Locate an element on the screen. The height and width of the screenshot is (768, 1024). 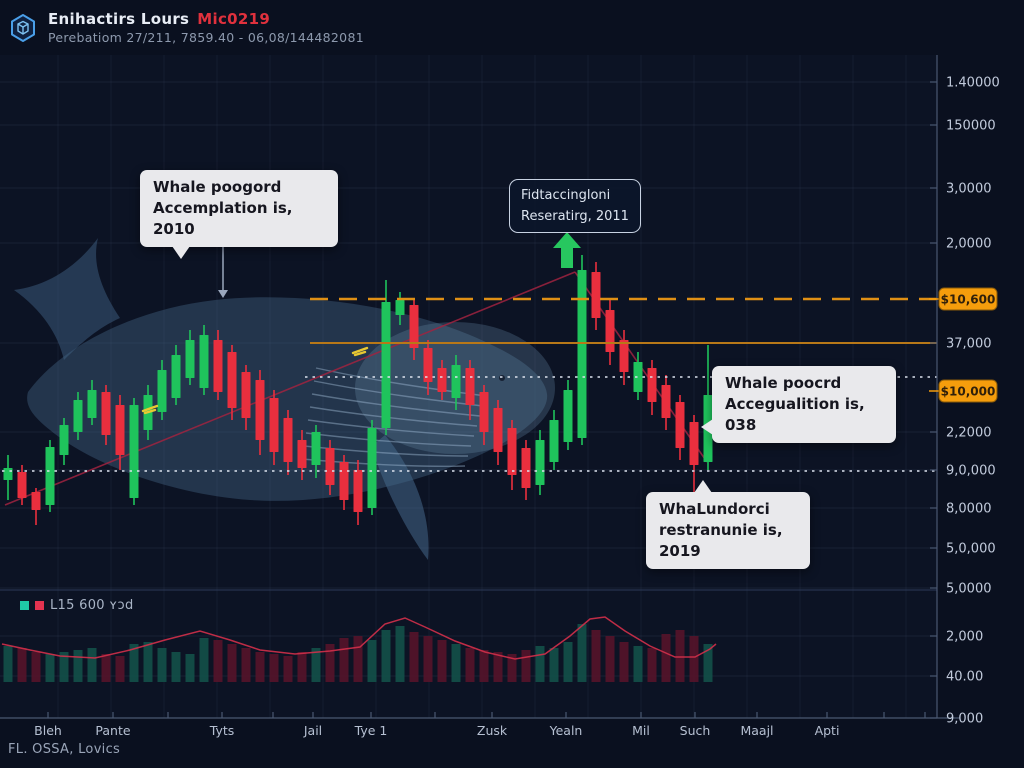
y-axis-label: 2,2000 is located at coordinates (969, 433).